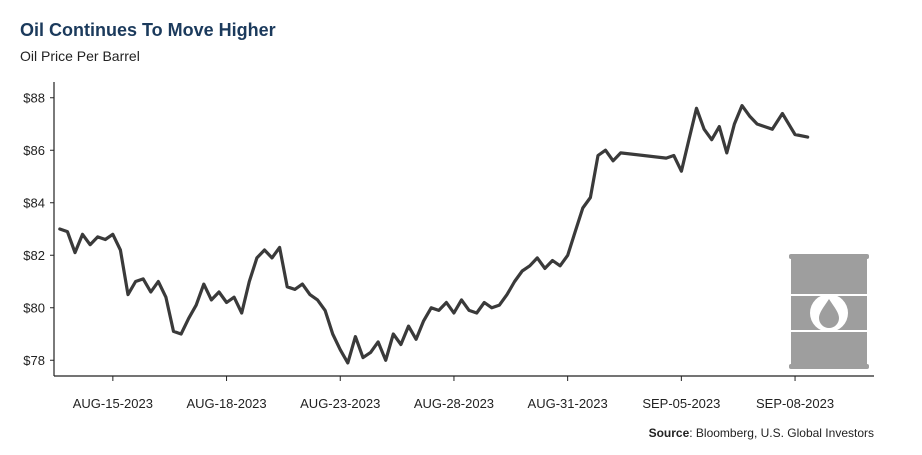 The height and width of the screenshot is (455, 922). I want to click on source-note: Source: Bloomberg, U.S. Global Investors, so click(761, 433).